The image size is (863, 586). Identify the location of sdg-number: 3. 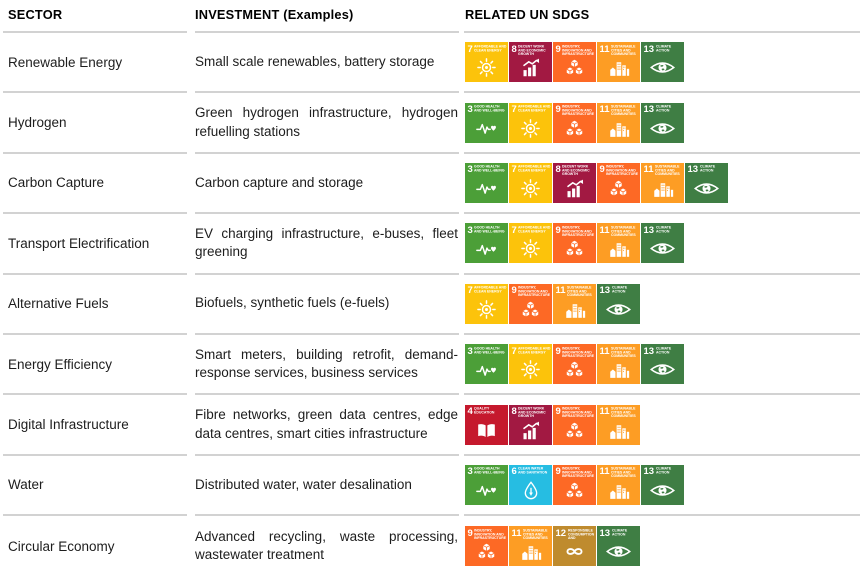
(470, 170).